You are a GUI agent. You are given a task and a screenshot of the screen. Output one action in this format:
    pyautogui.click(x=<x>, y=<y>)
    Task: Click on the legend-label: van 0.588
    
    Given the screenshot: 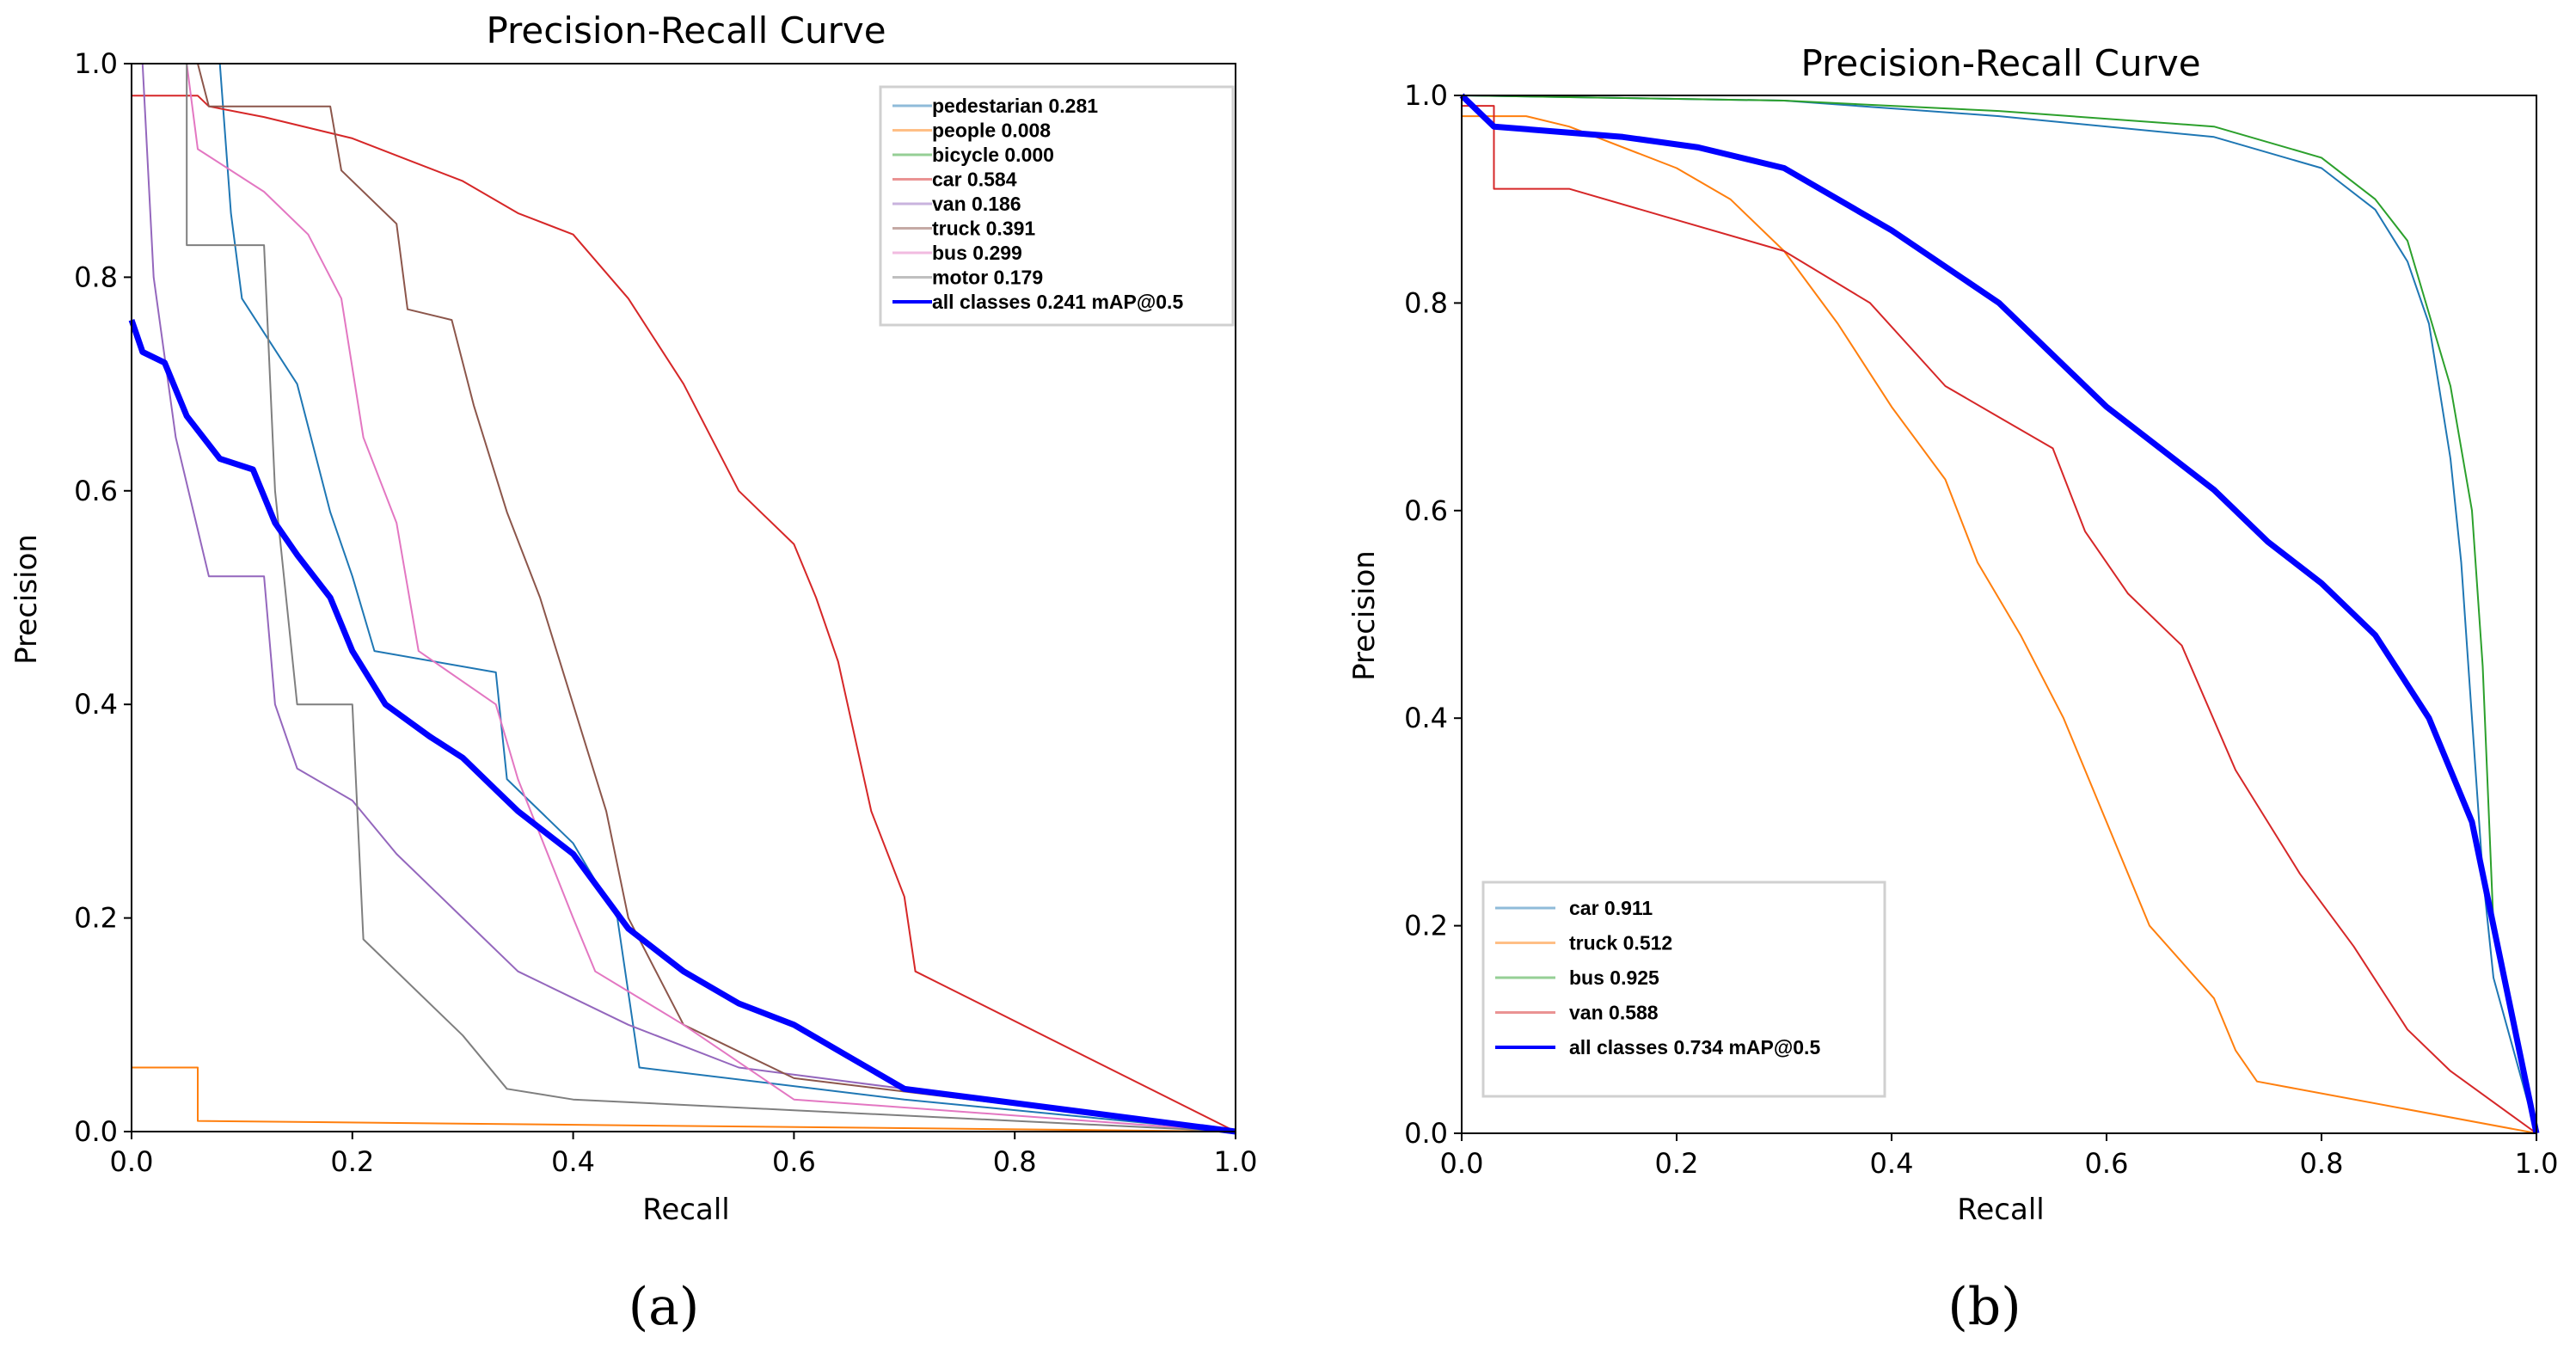 What is the action you would take?
    pyautogui.click(x=1614, y=1013)
    